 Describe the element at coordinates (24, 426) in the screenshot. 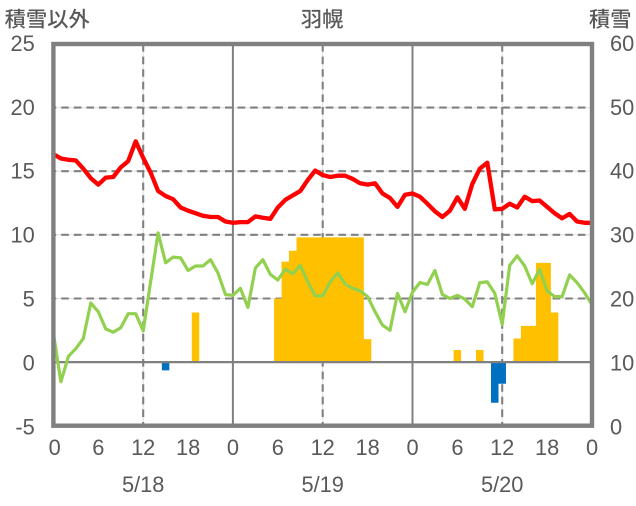

I see `svg-text: -5` at that location.